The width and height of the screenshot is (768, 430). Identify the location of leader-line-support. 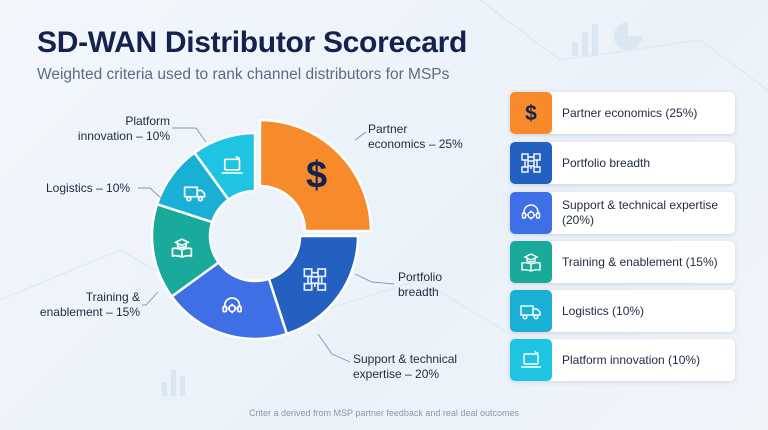
(334, 348).